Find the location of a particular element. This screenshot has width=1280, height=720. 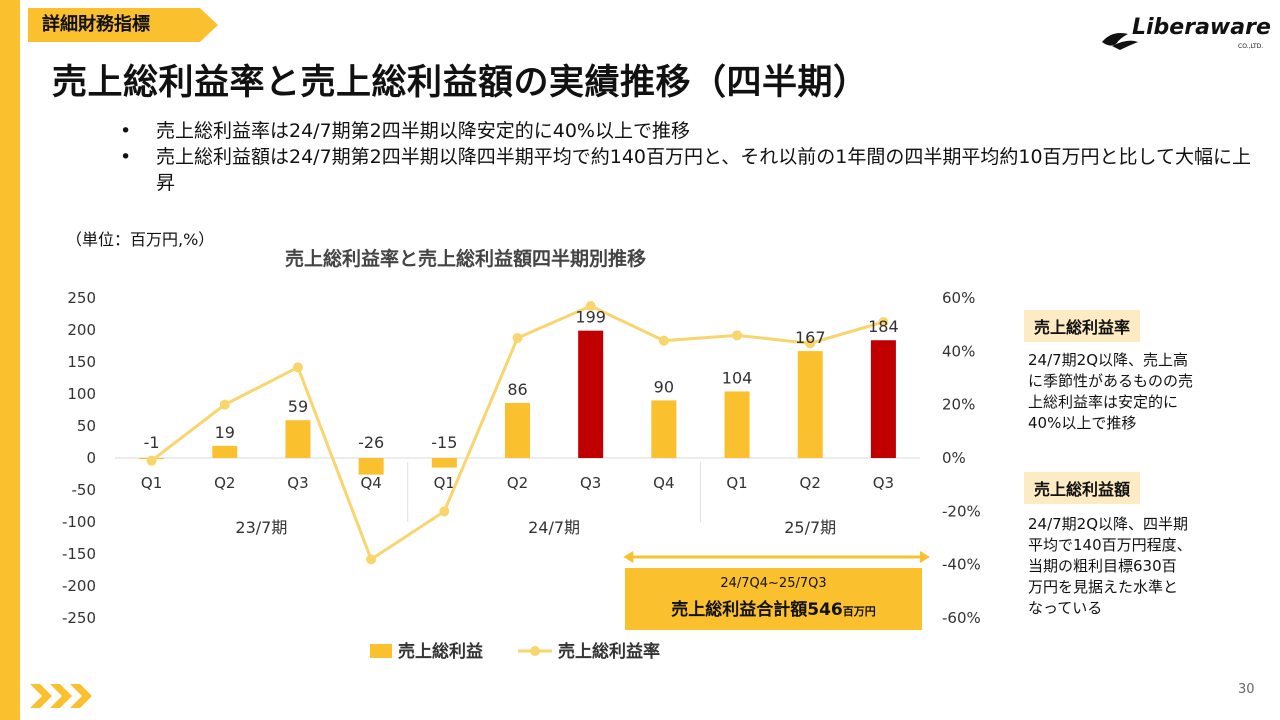

group-label: 23/7期 is located at coordinates (261, 527).